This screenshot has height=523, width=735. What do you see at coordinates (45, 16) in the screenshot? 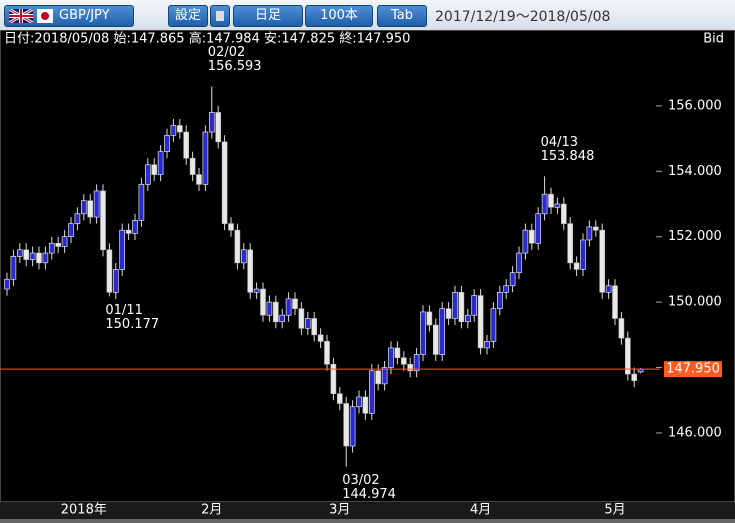
I see `jp-flag` at bounding box center [45, 16].